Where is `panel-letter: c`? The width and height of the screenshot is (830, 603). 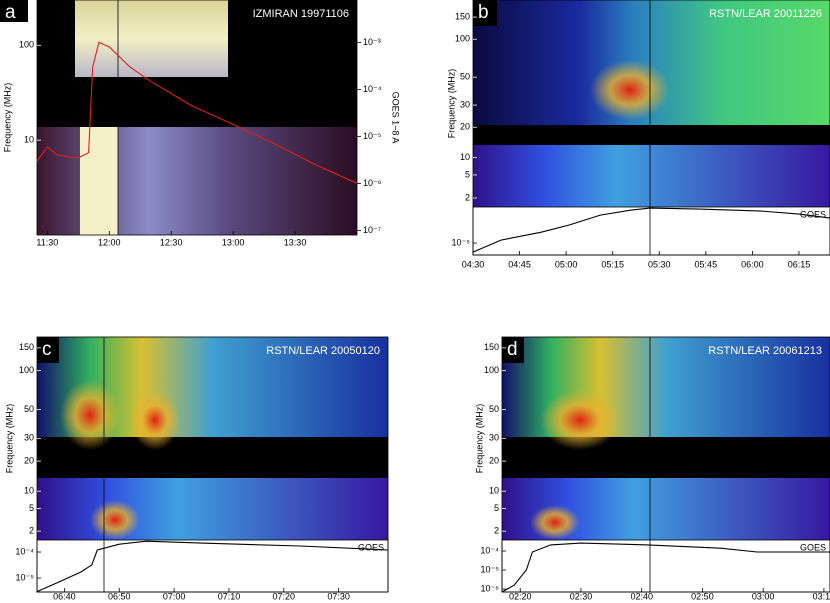
panel-letter: c is located at coordinates (47, 349).